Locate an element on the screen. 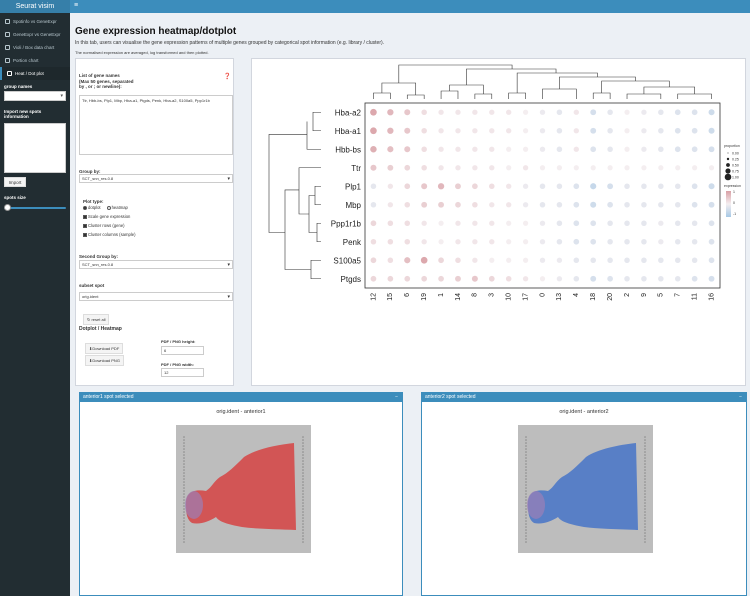  checkbox-box is located at coordinates (85, 216).